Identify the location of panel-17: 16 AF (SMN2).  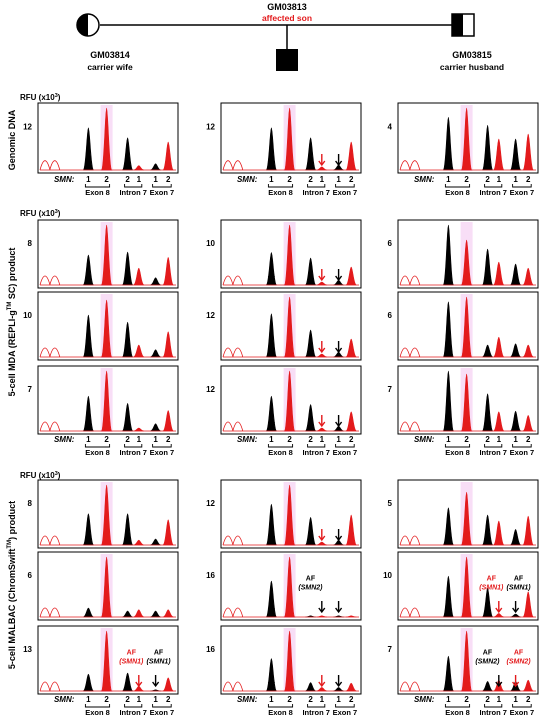
(284, 586).